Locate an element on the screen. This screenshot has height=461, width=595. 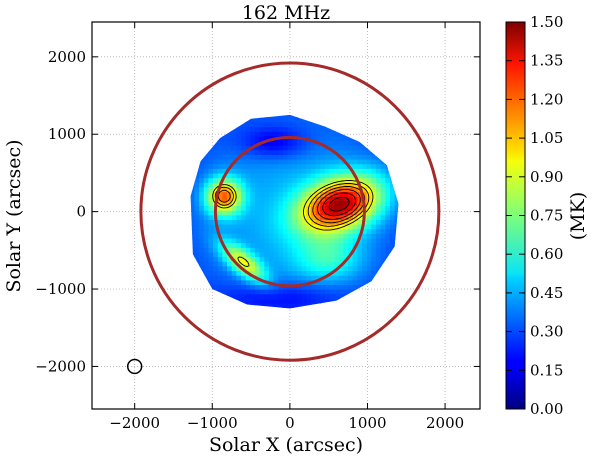
colorbar-tick-label: 1.50 is located at coordinates (546, 22).